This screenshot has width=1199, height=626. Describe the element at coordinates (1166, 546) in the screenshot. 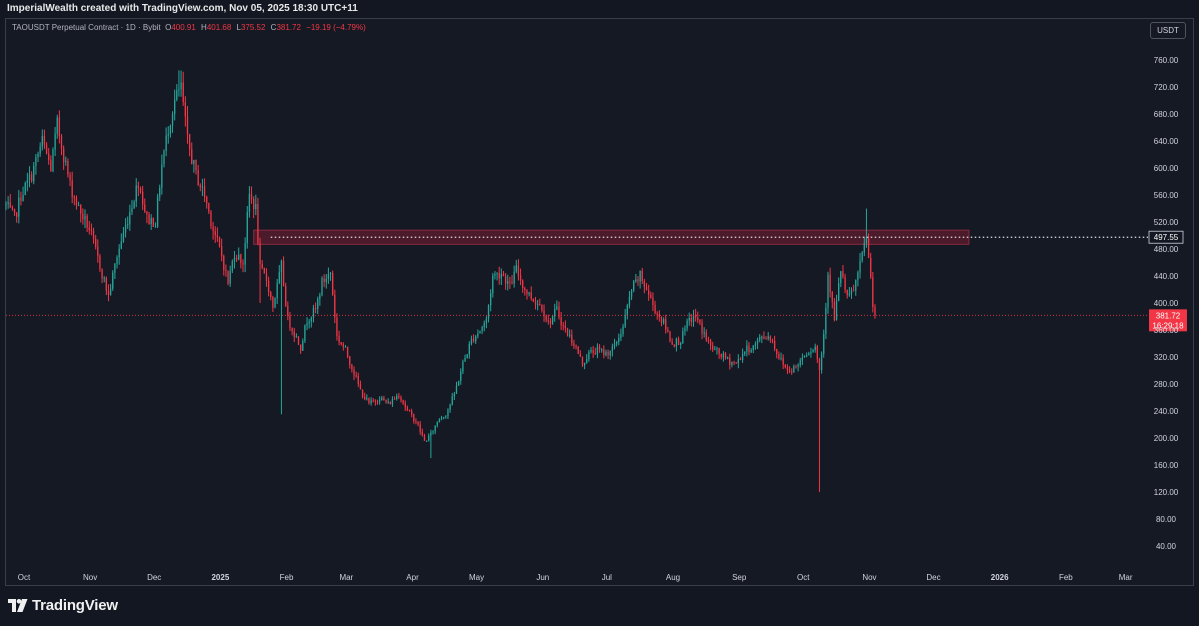

I see `y-tick-label: 40.00` at that location.